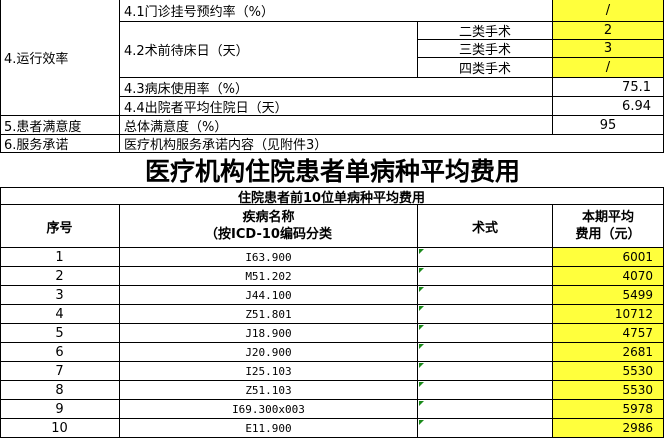  Describe the element at coordinates (608, 333) in the screenshot. I see `cost-cell: 4757` at that location.